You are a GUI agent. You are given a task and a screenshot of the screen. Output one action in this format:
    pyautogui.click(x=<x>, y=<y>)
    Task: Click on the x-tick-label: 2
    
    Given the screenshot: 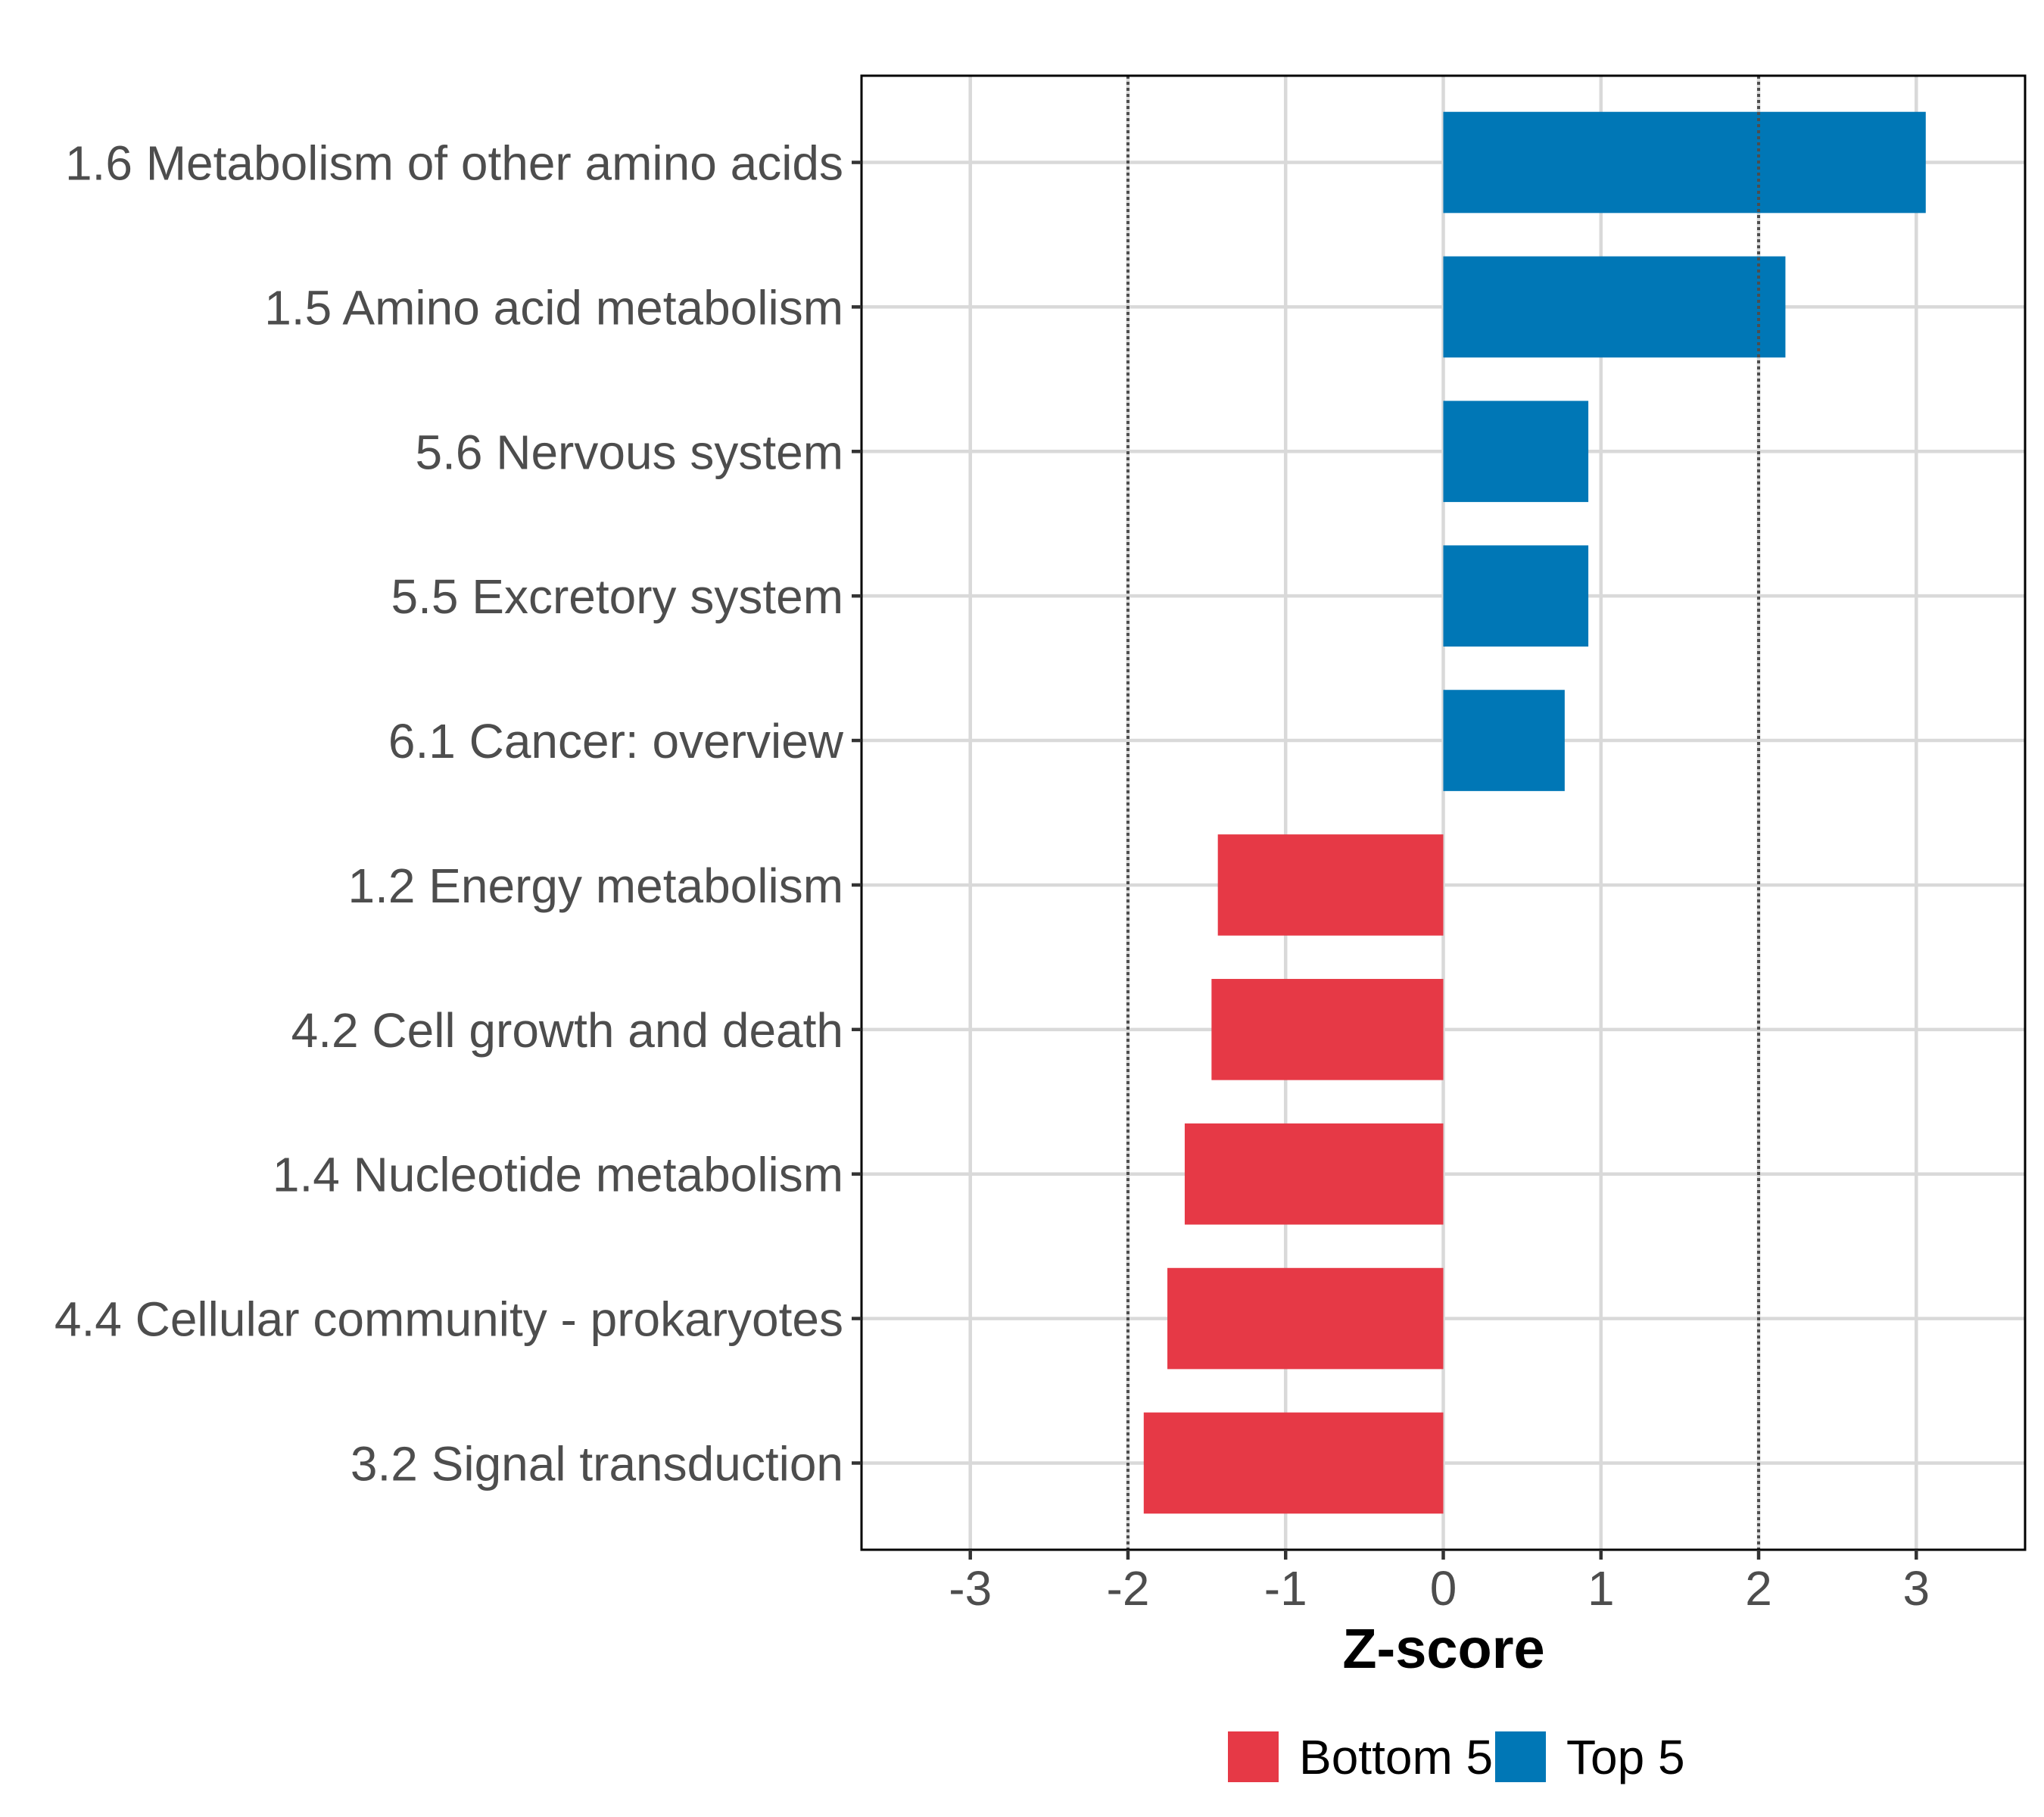 What is the action you would take?
    pyautogui.click(x=1758, y=1588)
    